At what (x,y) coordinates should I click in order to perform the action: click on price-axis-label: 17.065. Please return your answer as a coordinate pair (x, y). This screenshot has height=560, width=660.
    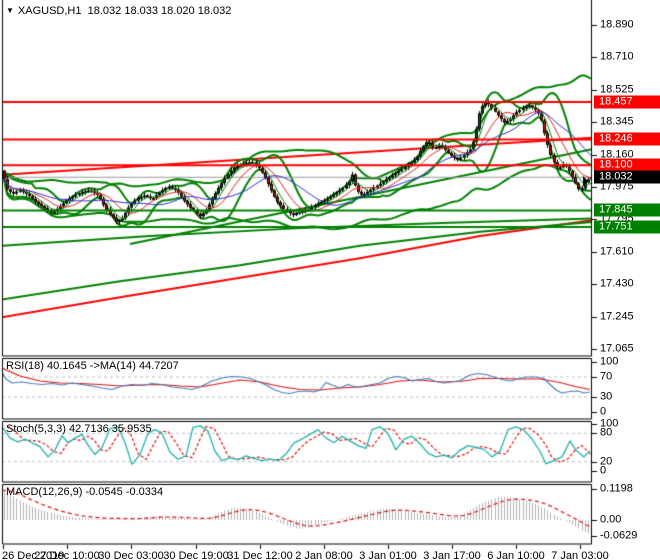
    Looking at the image, I should click on (617, 348).